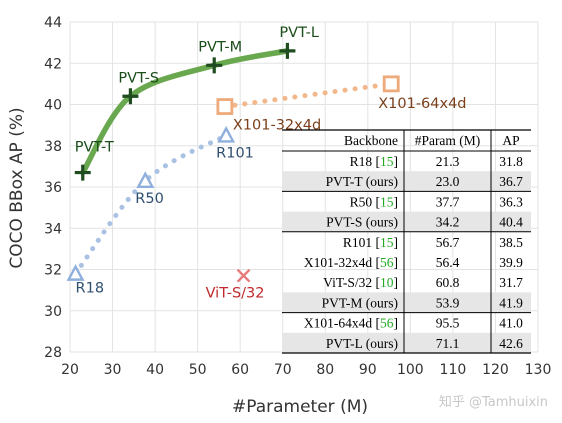 The height and width of the screenshot is (423, 562). What do you see at coordinates (338, 262) in the screenshot?
I see `backbone-name: X101-32x4d` at bounding box center [338, 262].